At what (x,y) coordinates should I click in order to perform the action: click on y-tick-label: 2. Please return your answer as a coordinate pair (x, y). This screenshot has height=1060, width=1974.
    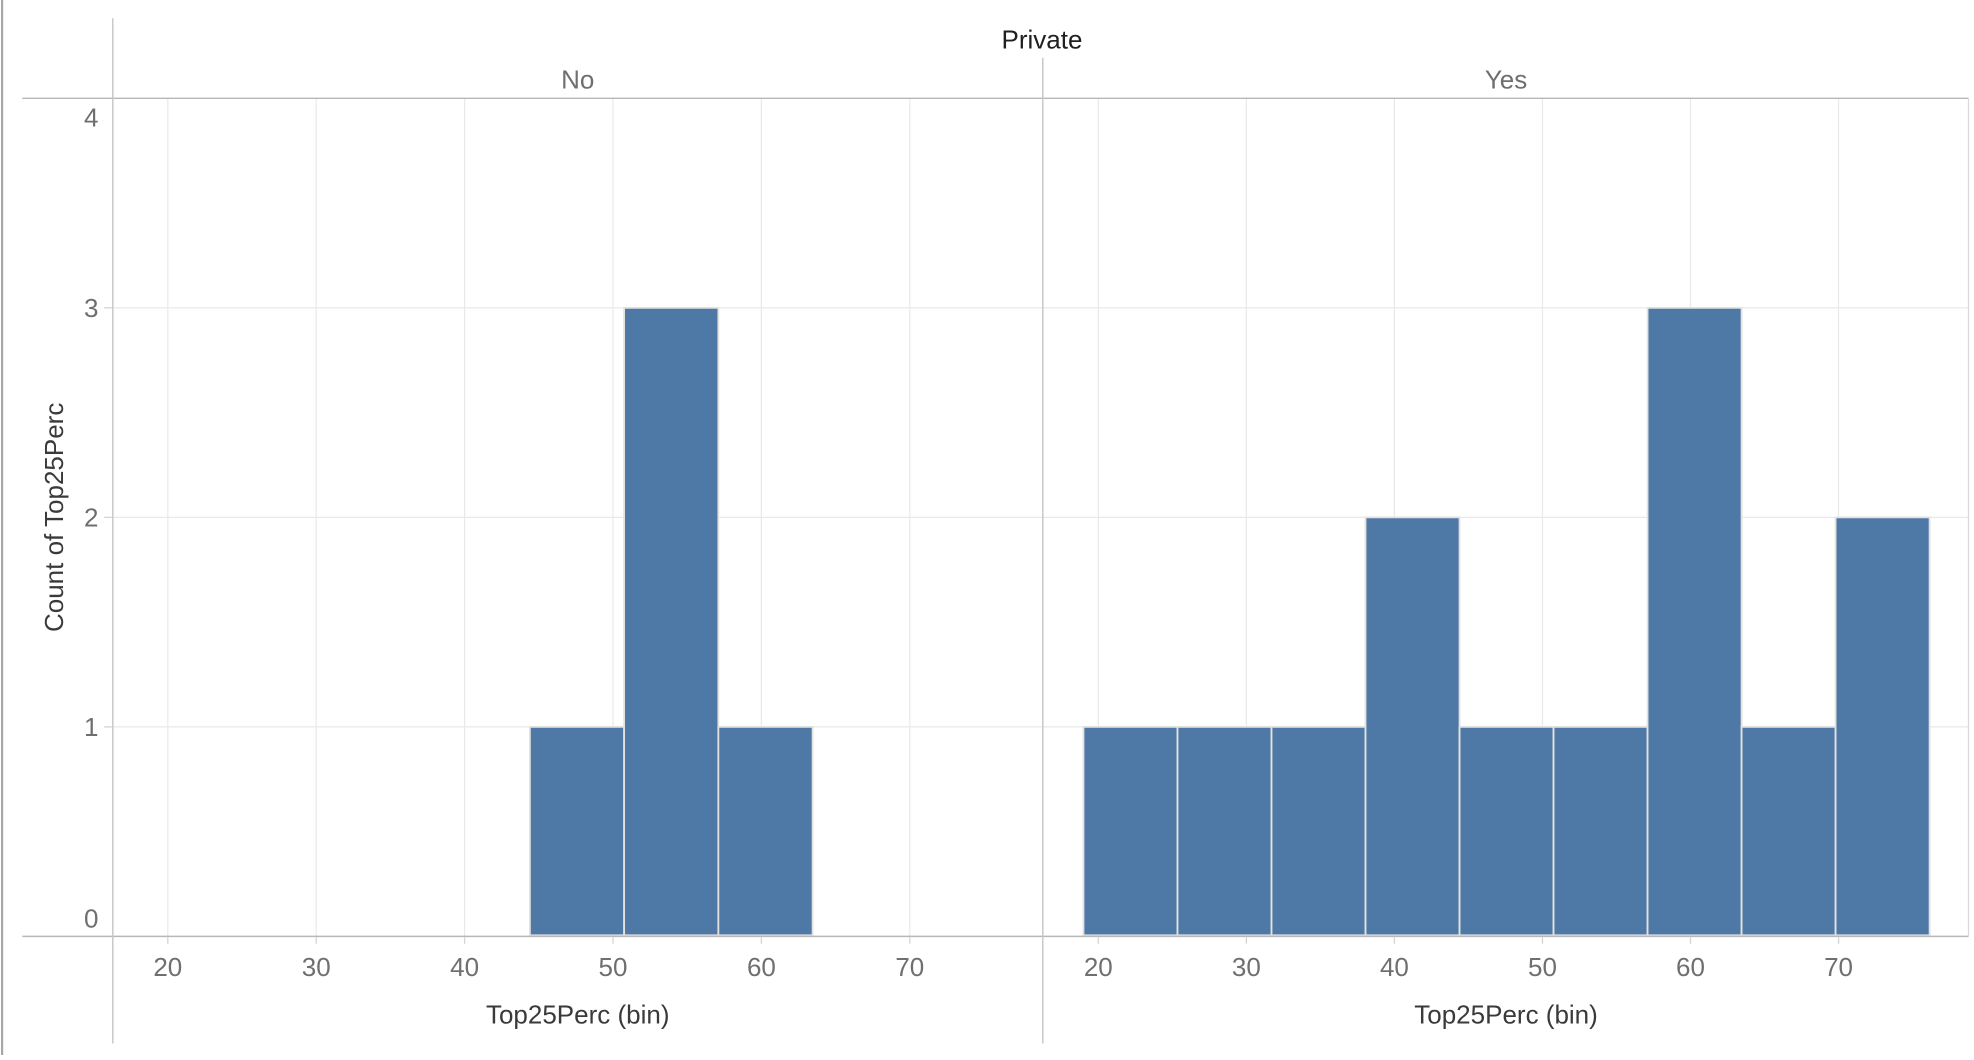
    Looking at the image, I should click on (91, 517).